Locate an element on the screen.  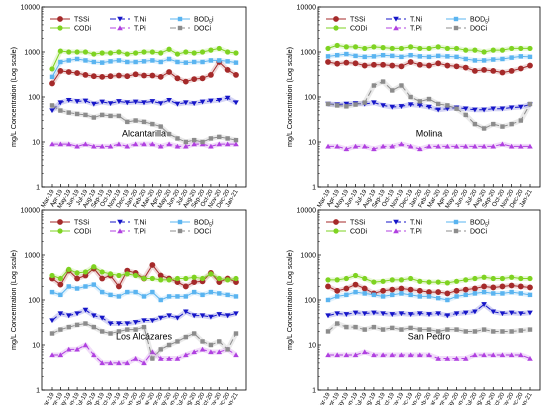
legend-label: T.Ni is located at coordinates (416, 223).